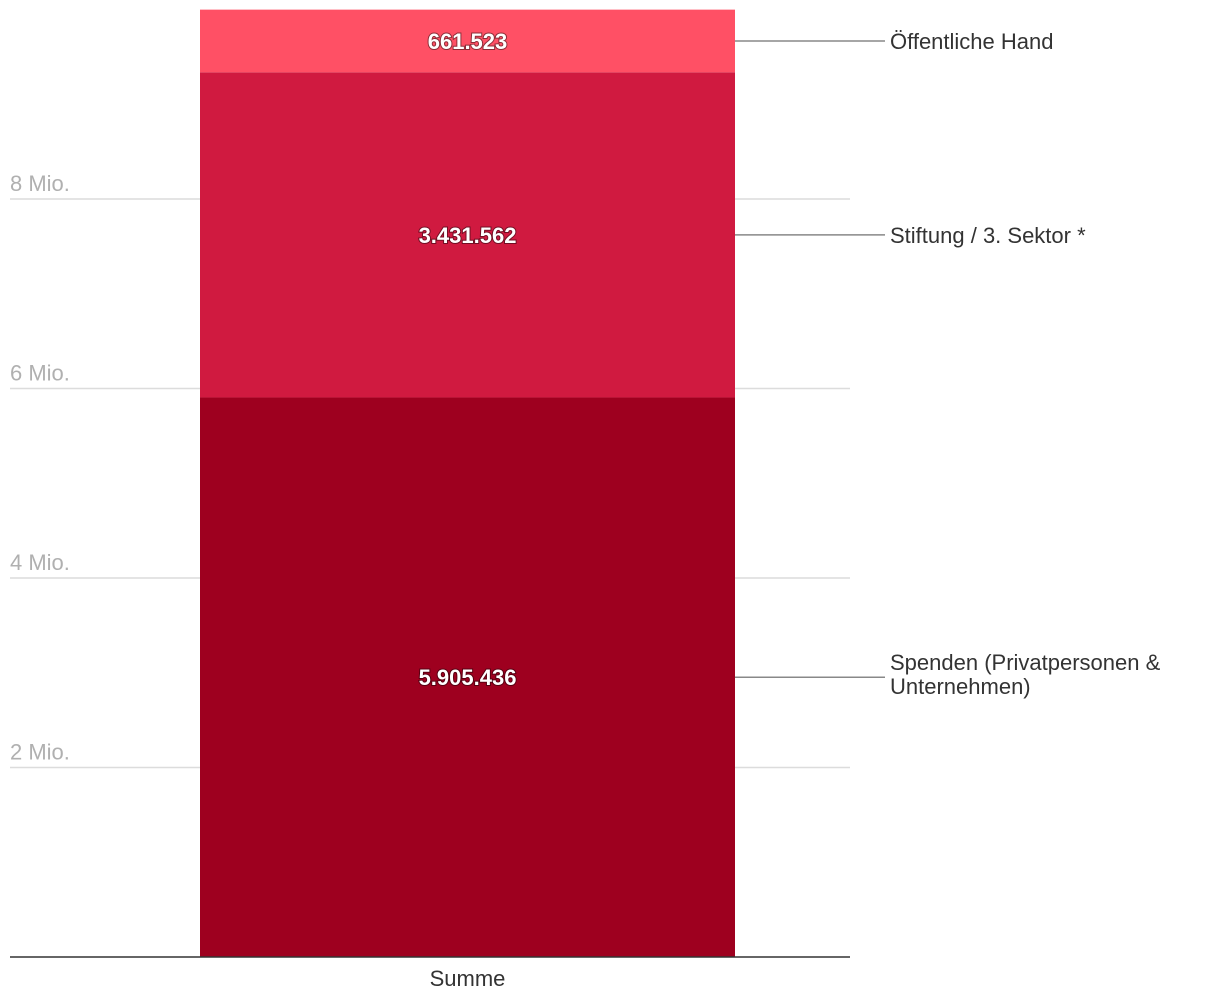 This screenshot has width=1220, height=1008. I want to click on y-tick-label: 2 Mio., so click(40, 752).